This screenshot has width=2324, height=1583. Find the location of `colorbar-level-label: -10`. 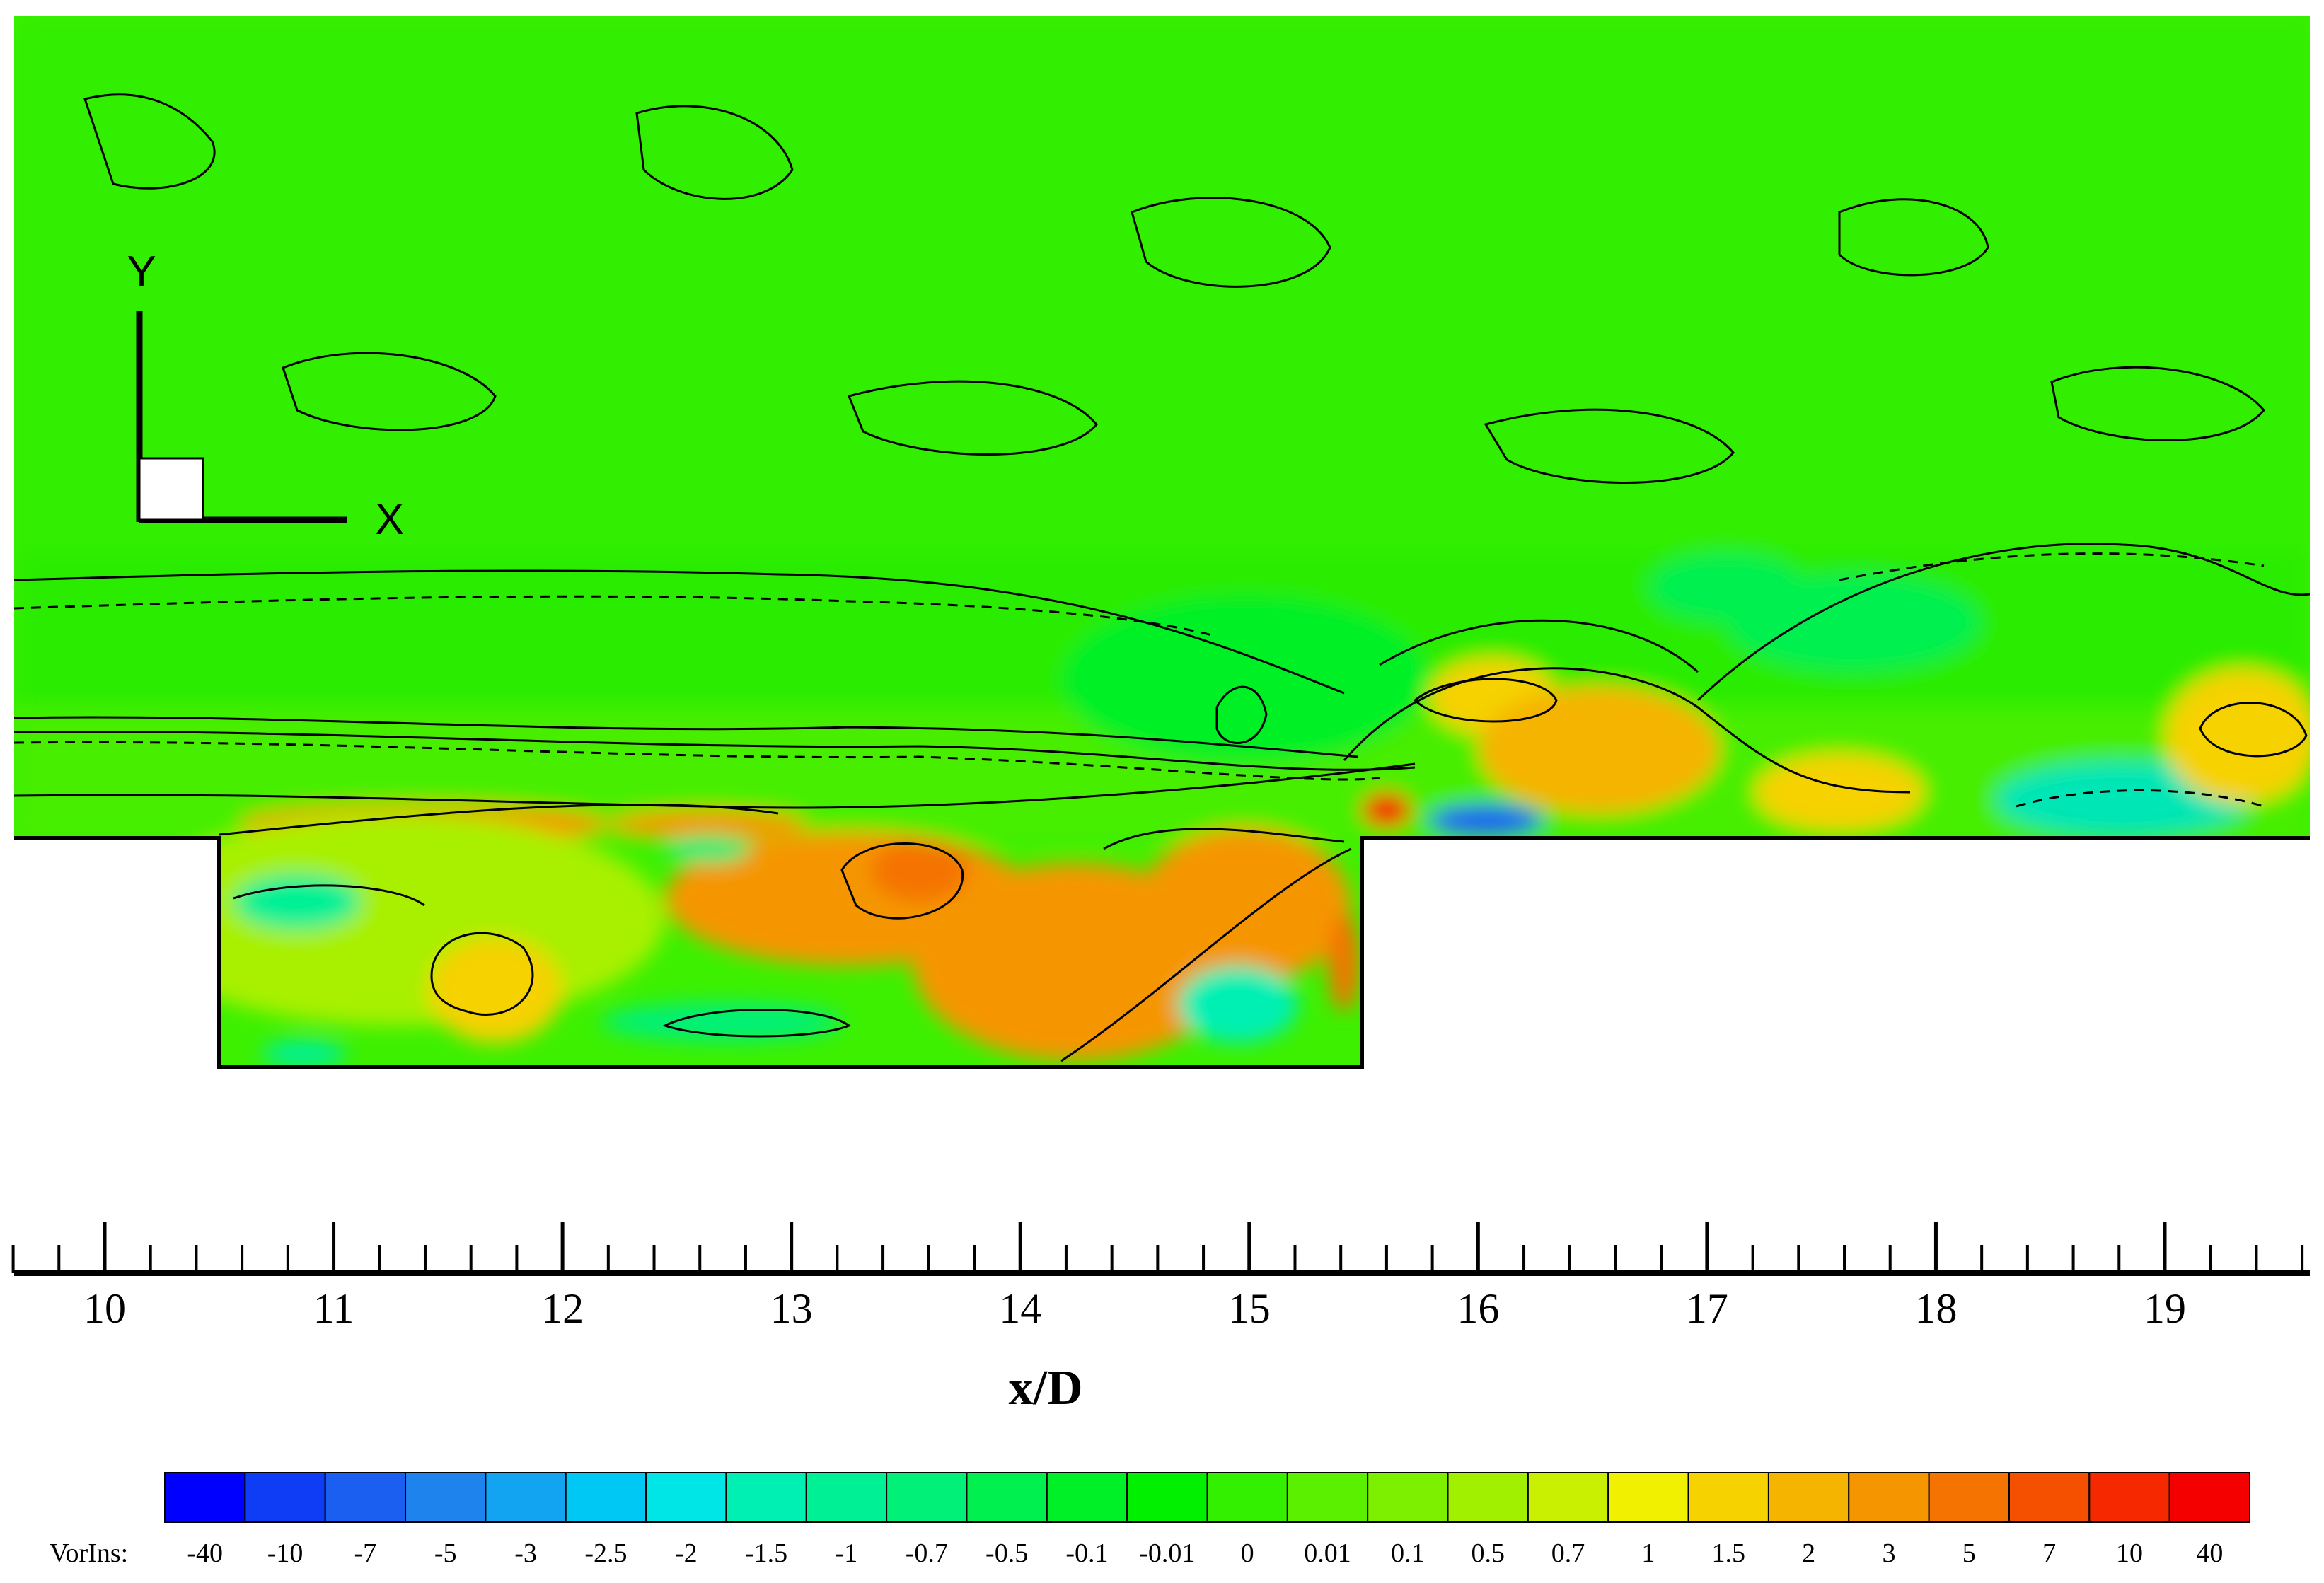

colorbar-level-label: -10 is located at coordinates (285, 1553).